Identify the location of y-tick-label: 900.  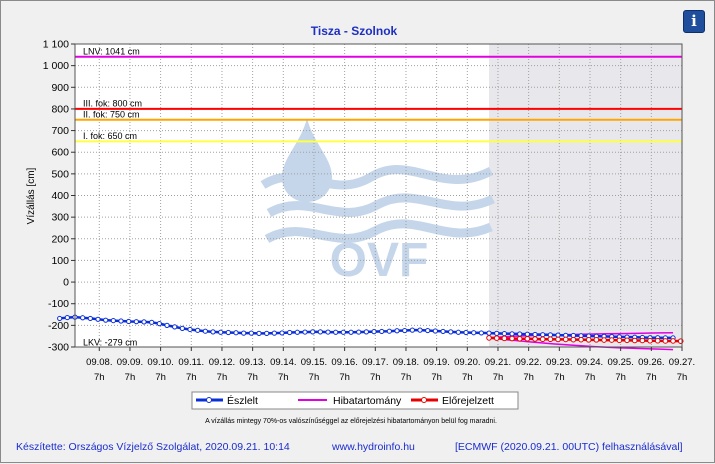
(60, 88).